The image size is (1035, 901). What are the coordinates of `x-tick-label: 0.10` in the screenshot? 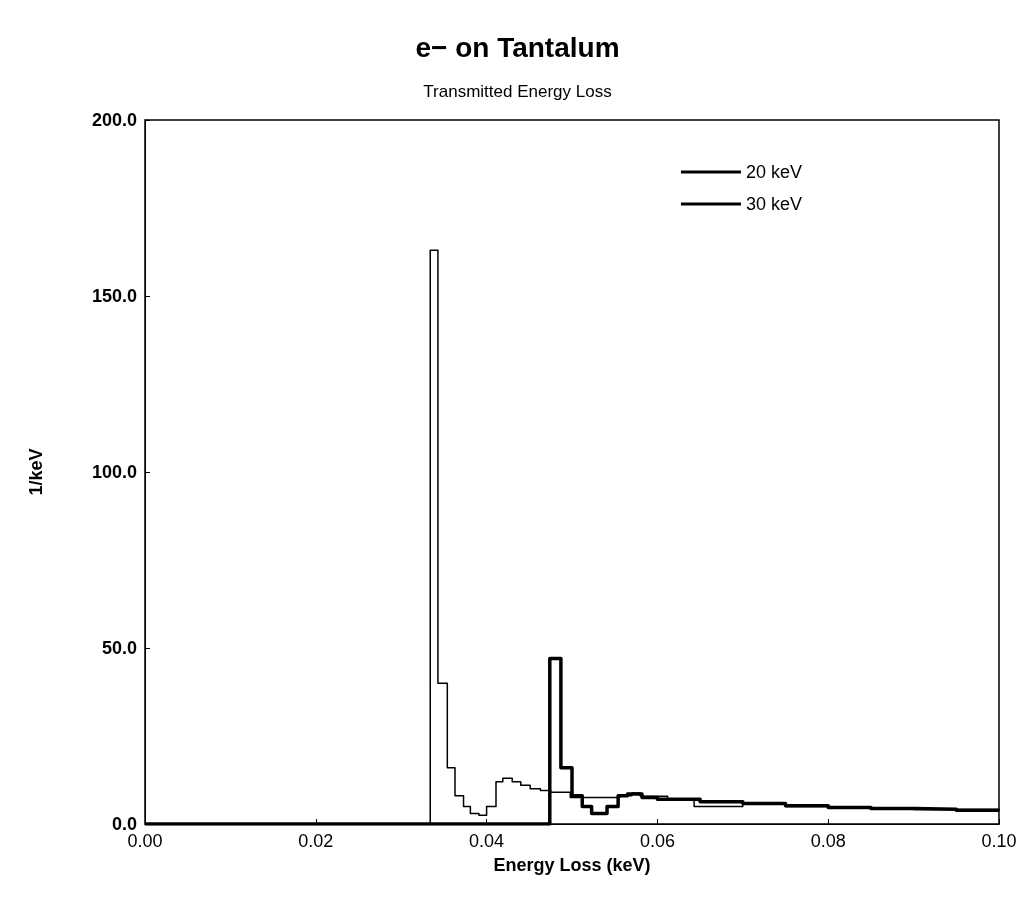 It's located at (999, 841).